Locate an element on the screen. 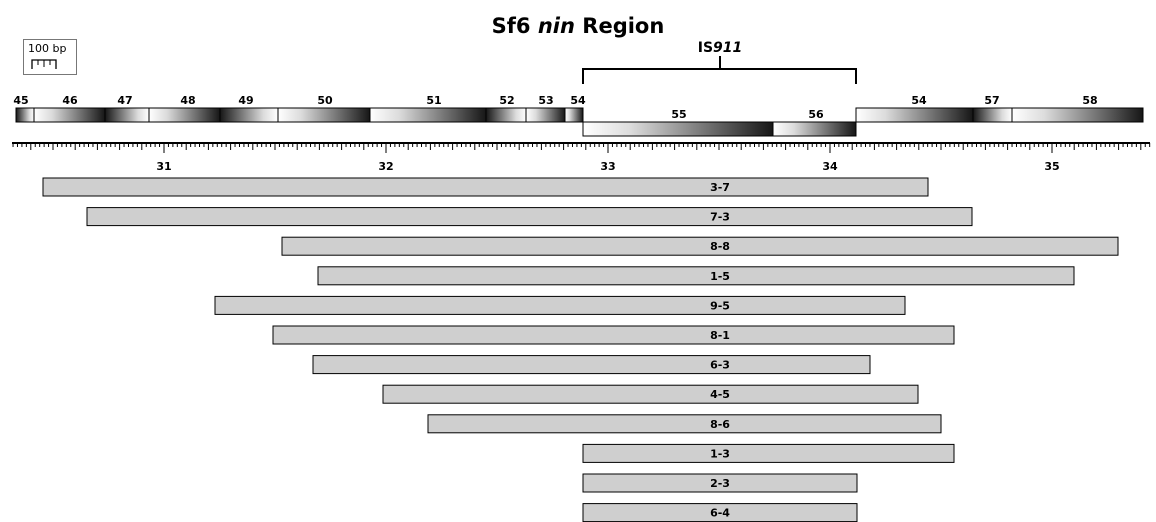 This screenshot has width=1156, height=522. gene-label: 57 is located at coordinates (991, 100).